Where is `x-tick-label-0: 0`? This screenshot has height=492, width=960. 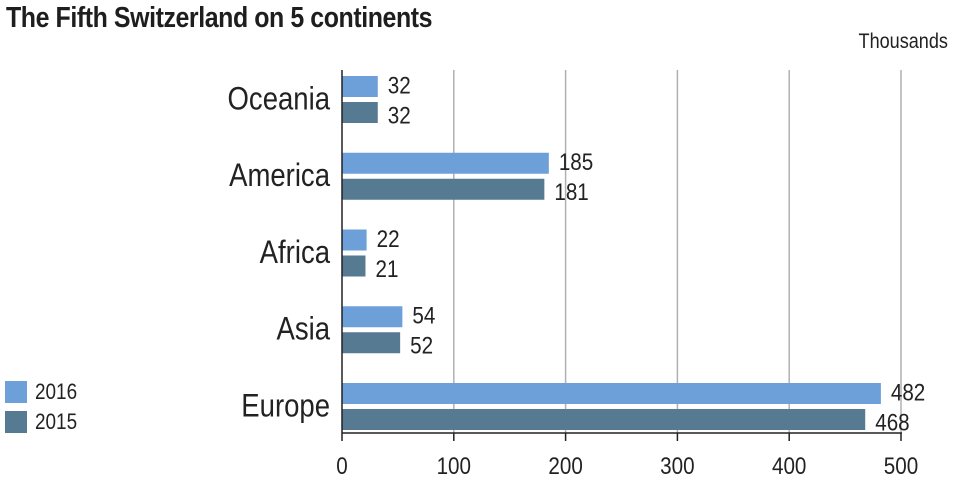 x-tick-label-0: 0 is located at coordinates (341, 466).